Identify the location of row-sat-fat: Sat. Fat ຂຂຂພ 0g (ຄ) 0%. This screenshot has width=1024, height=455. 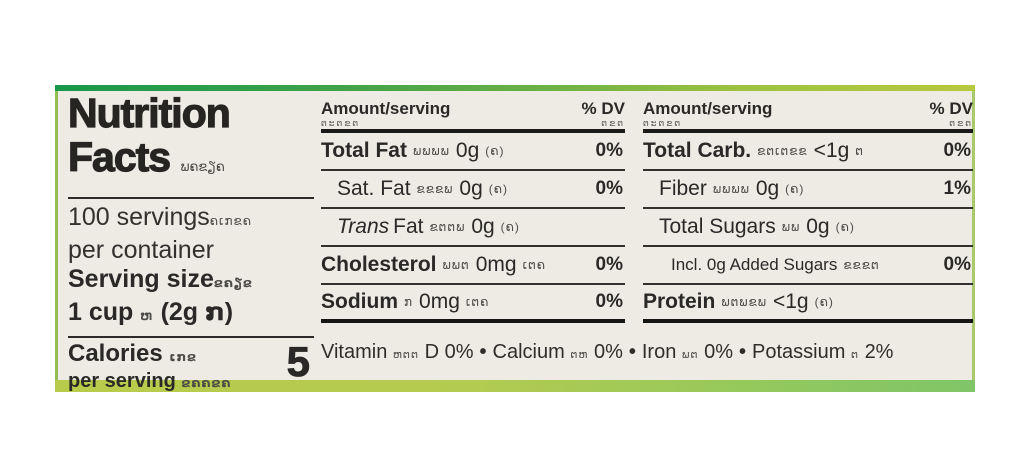
(473, 190).